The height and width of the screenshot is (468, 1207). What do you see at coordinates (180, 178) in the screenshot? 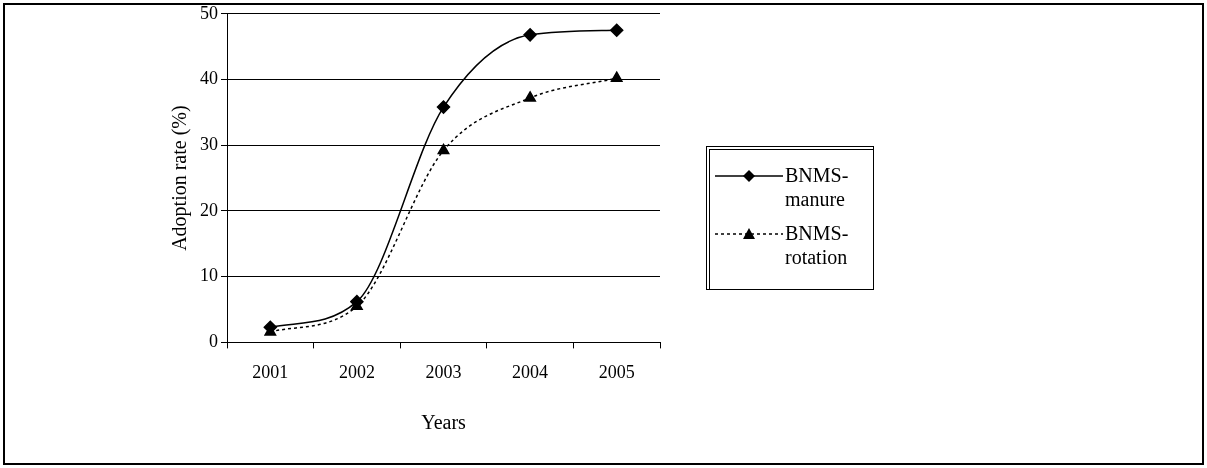
I see `y-axis-title: Adoption rate (%)` at bounding box center [180, 178].